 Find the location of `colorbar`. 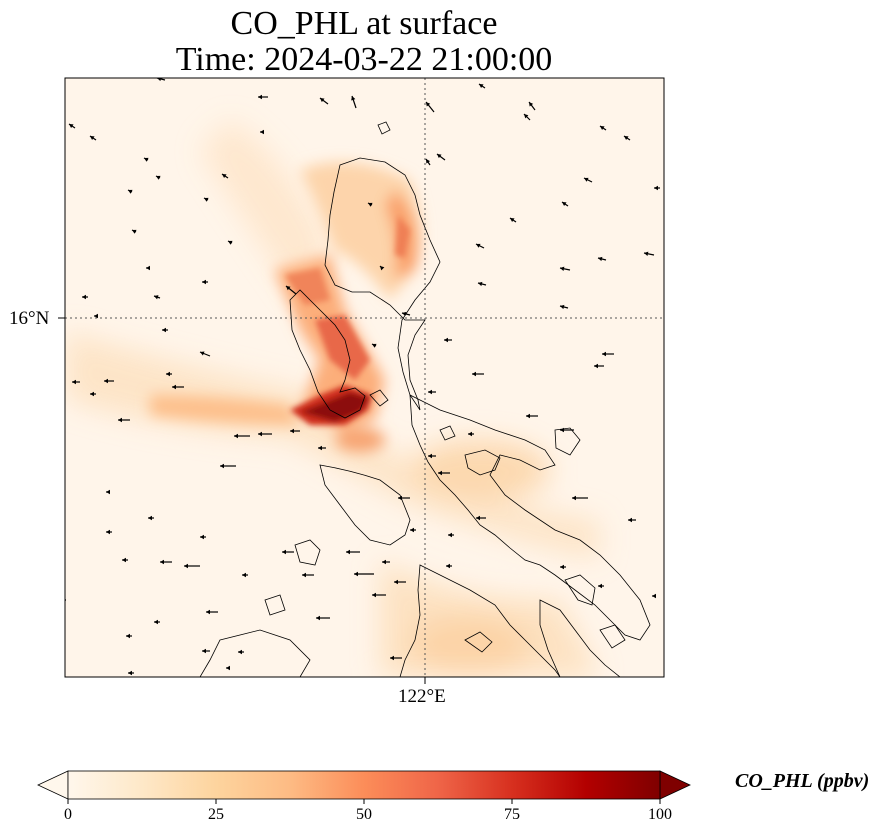

colorbar is located at coordinates (364, 787).